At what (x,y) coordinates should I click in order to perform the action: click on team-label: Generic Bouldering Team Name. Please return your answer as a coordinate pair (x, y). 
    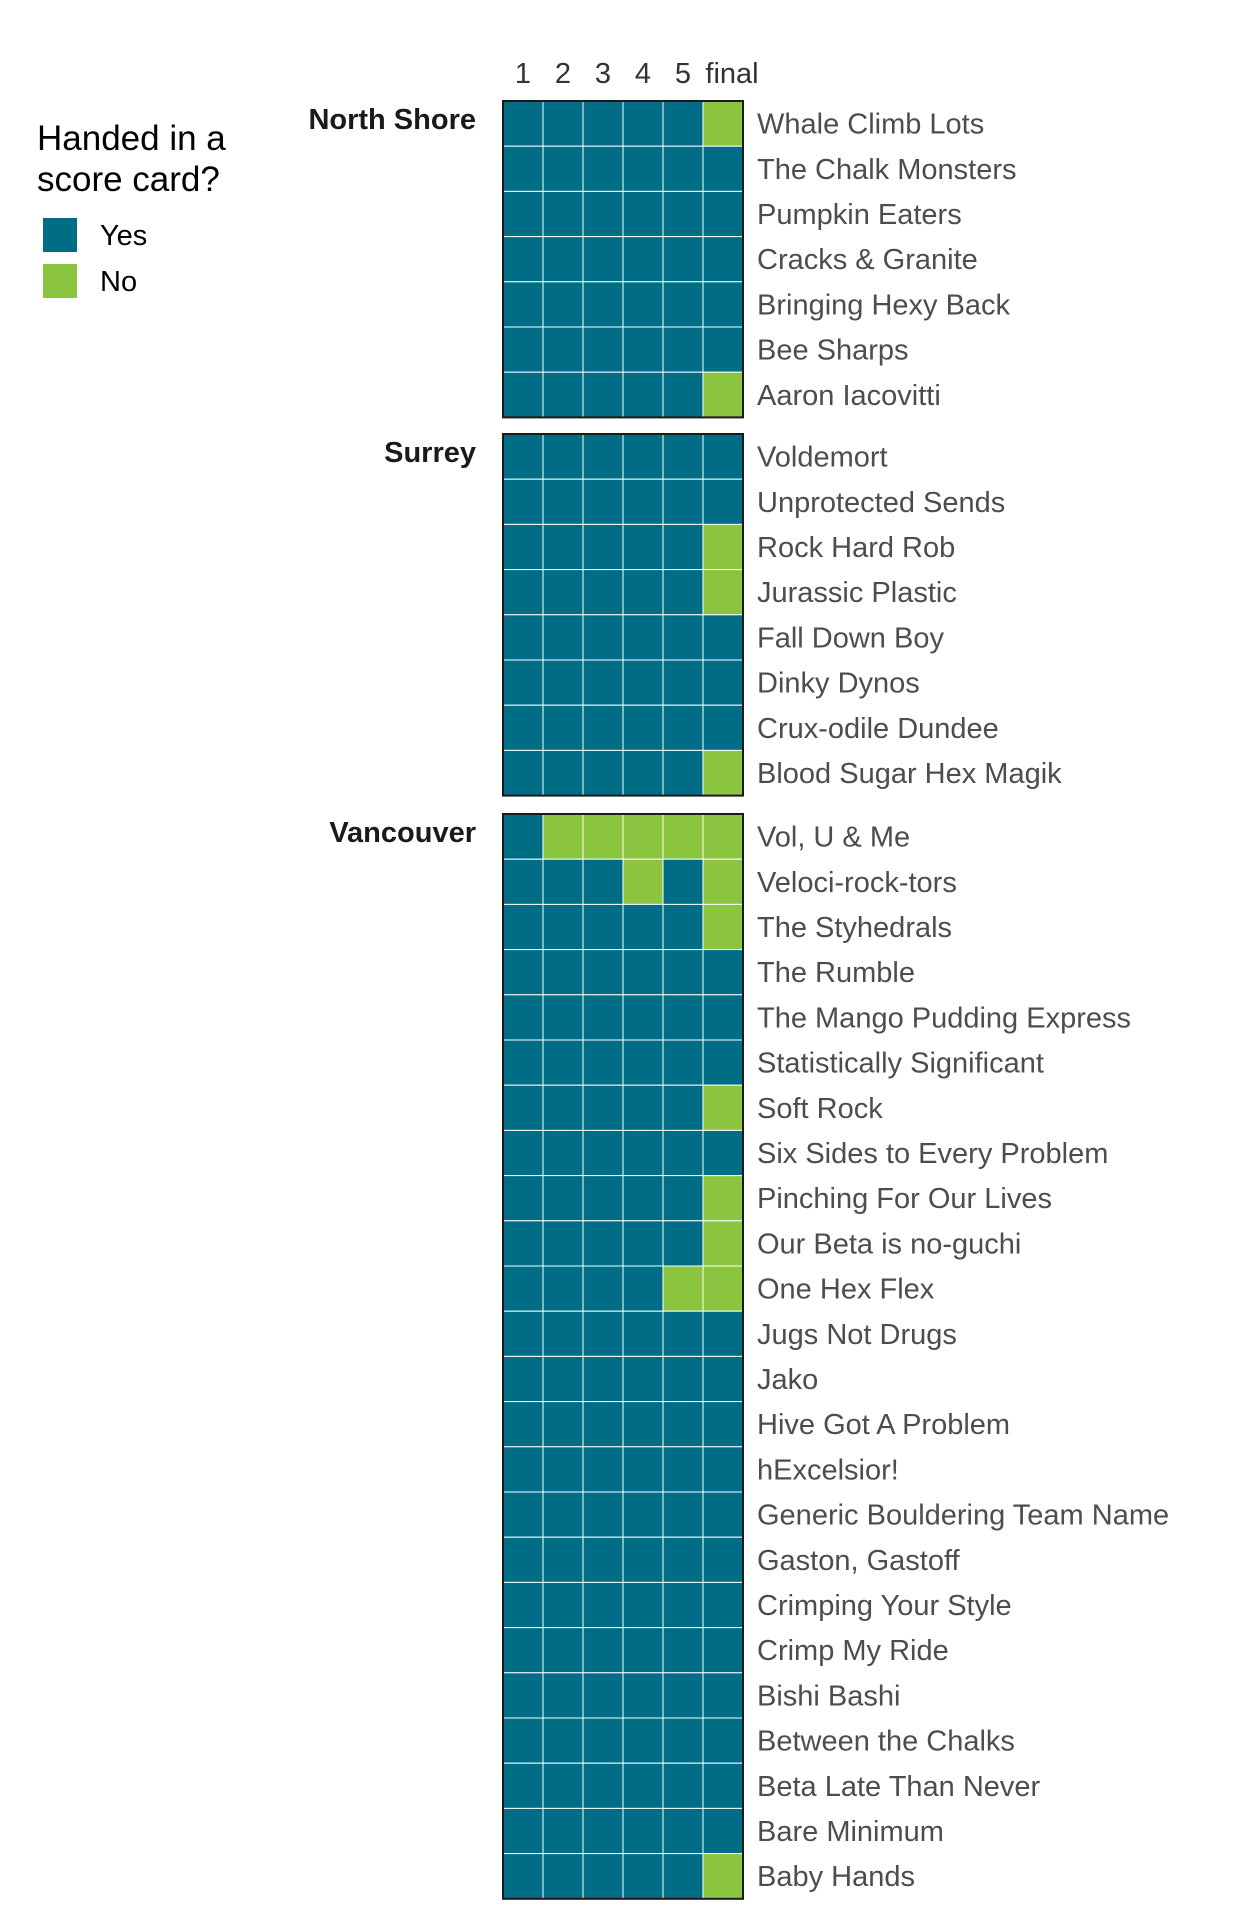
    Looking at the image, I should click on (963, 1516).